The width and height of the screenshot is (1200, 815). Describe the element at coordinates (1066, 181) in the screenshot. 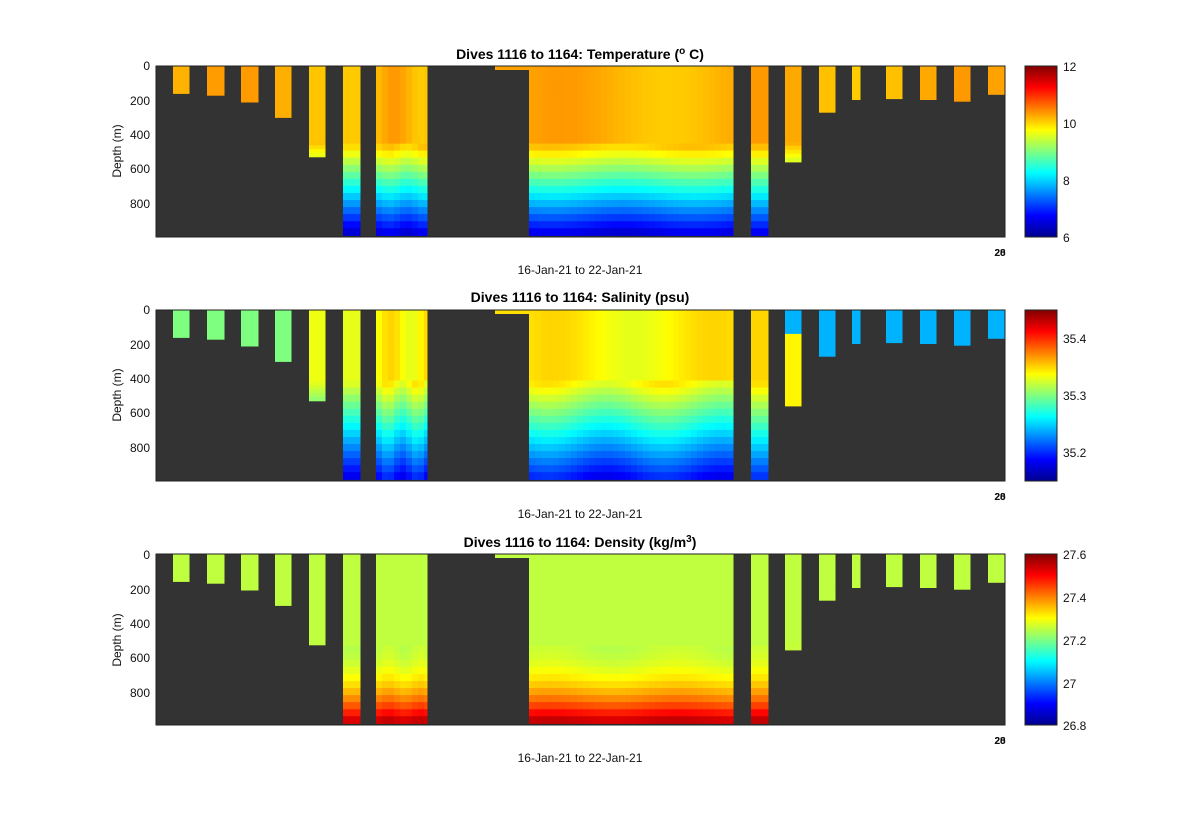

I see `colorbar-tick-label: 8` at that location.